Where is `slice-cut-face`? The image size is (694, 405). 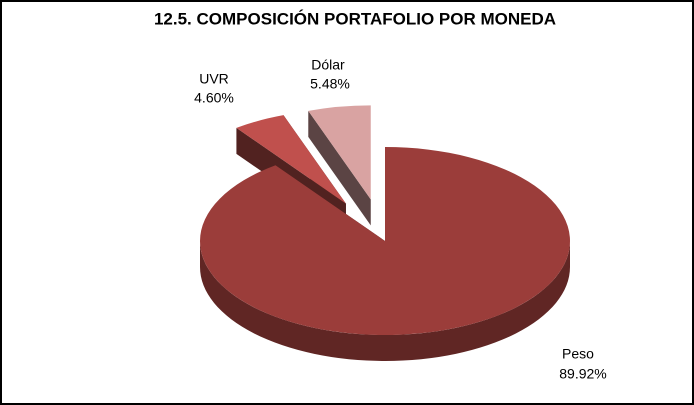
slice-cut-face is located at coordinates (339, 168).